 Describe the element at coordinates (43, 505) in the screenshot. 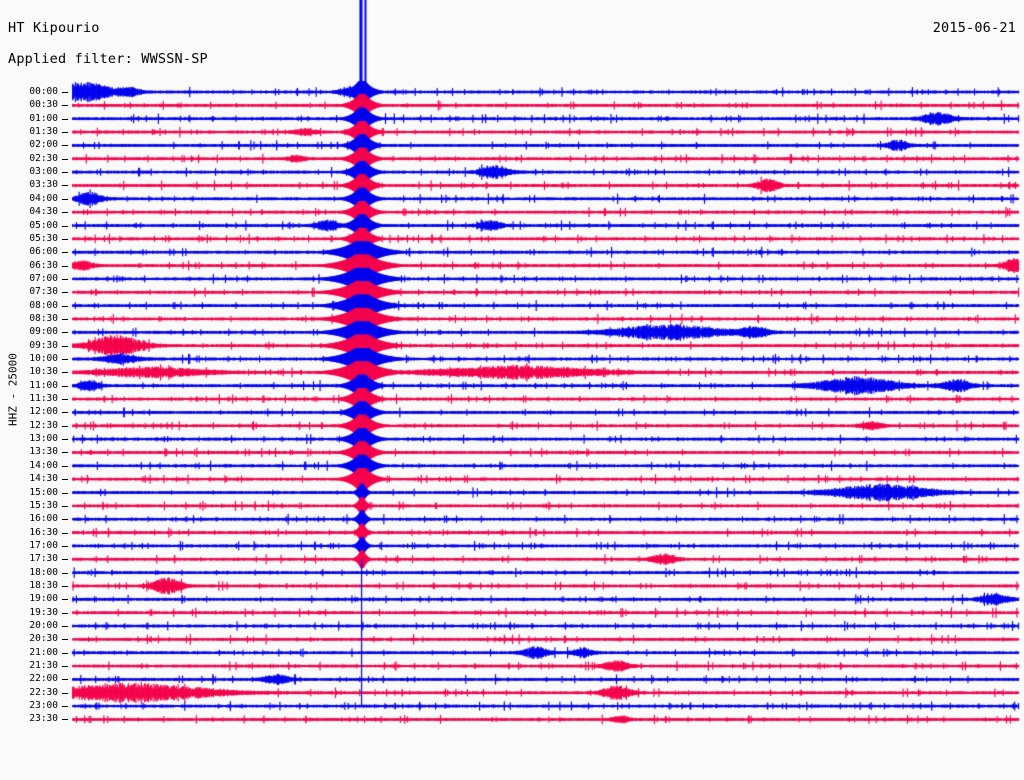

I see `time-tick-label: 15:30` at that location.